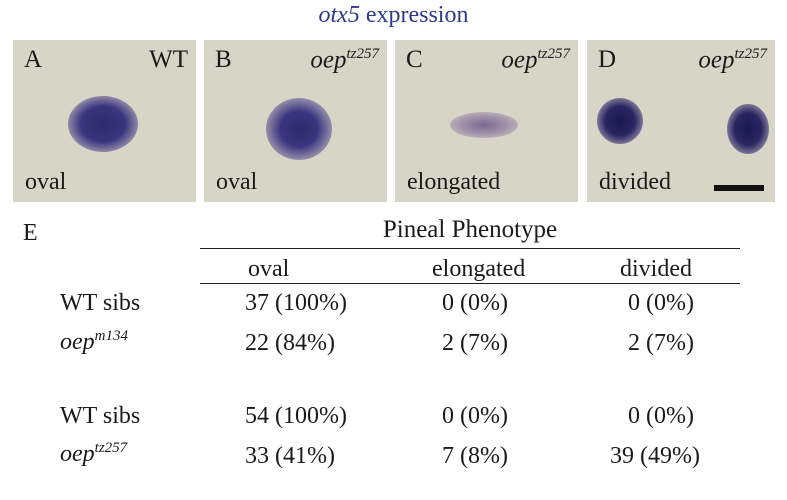 Image resolution: width=787 pixels, height=500 pixels. I want to click on row-label: oepm134, so click(94, 341).